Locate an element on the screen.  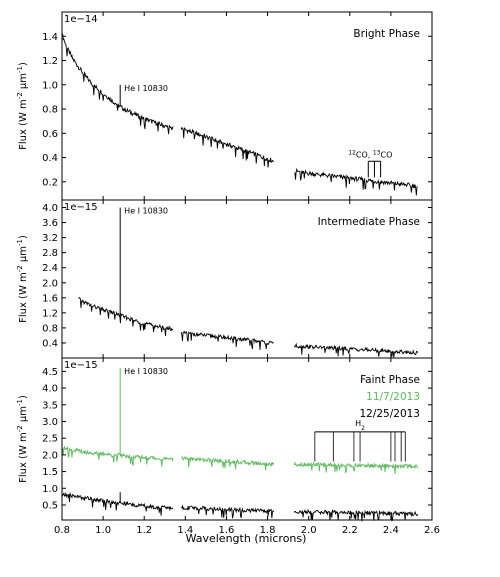
x-tick-label: 2.6 is located at coordinates (432, 530).